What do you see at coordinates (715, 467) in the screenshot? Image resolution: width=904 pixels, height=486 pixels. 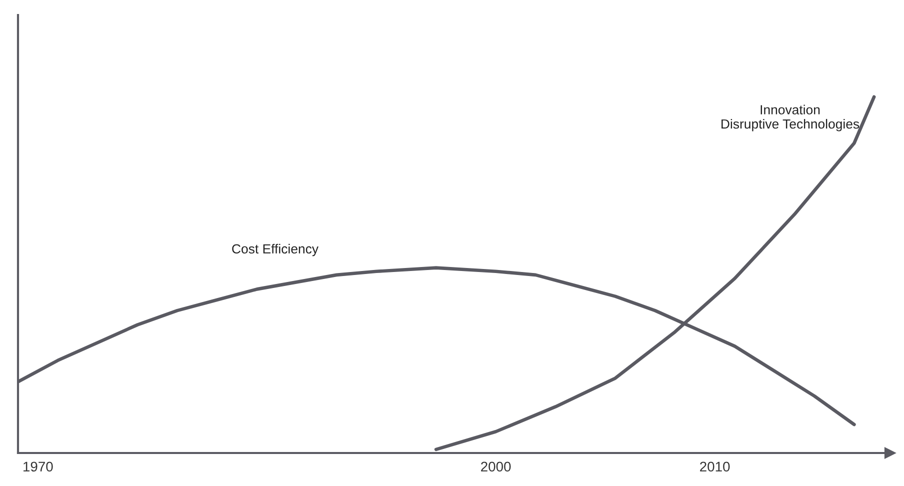 I see `x-tick-label: 2010` at bounding box center [715, 467].